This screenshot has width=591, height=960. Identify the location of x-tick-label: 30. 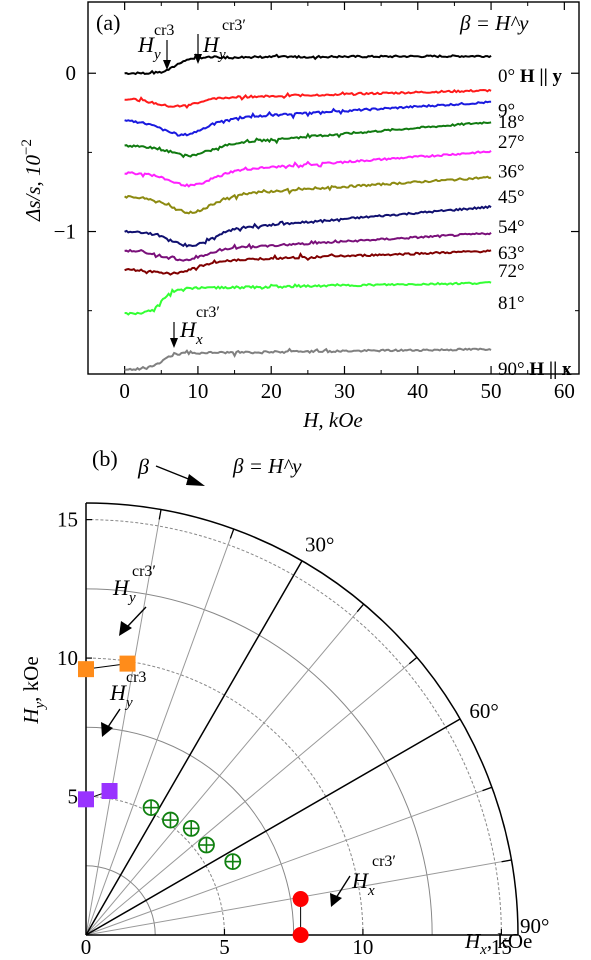
(344, 391).